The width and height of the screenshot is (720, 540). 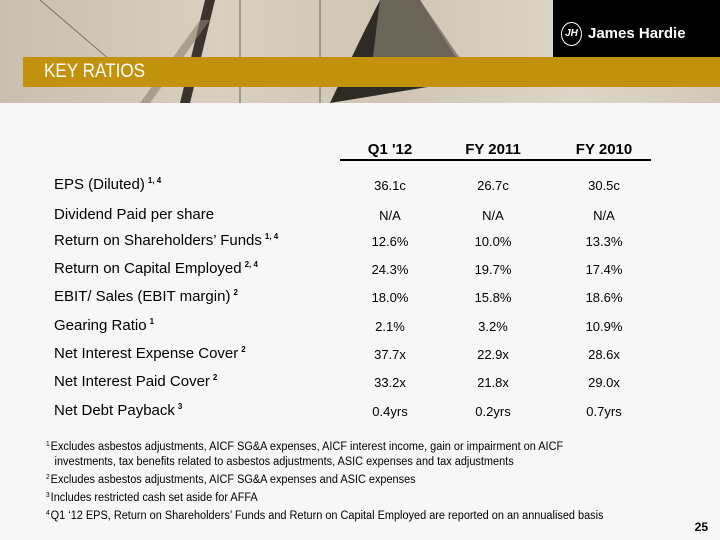 I want to click on table-row: Dividend Paid per share N/A N/A N/A, so click(x=360, y=217).